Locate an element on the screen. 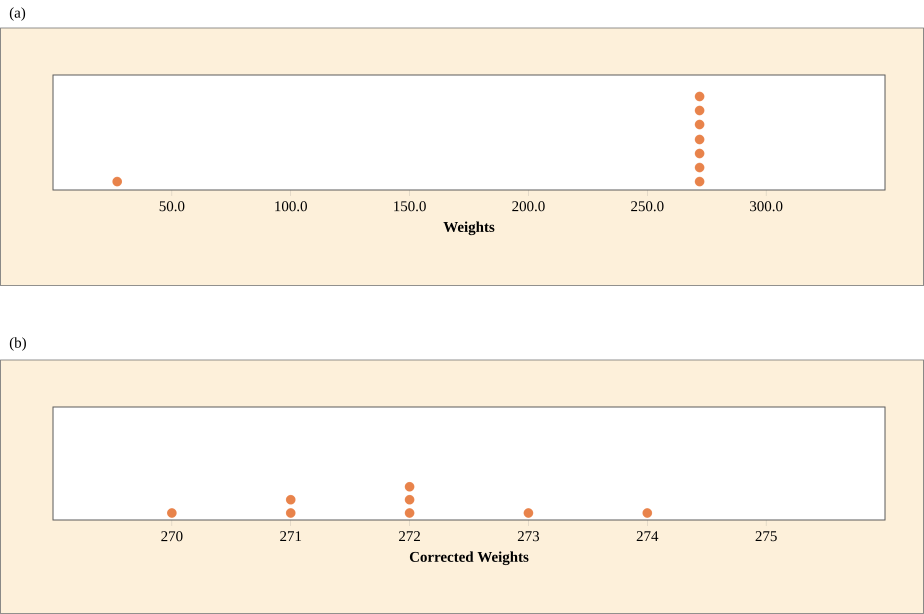 The height and width of the screenshot is (614, 924). x-axis-title: Corrected Weights is located at coordinates (469, 558).